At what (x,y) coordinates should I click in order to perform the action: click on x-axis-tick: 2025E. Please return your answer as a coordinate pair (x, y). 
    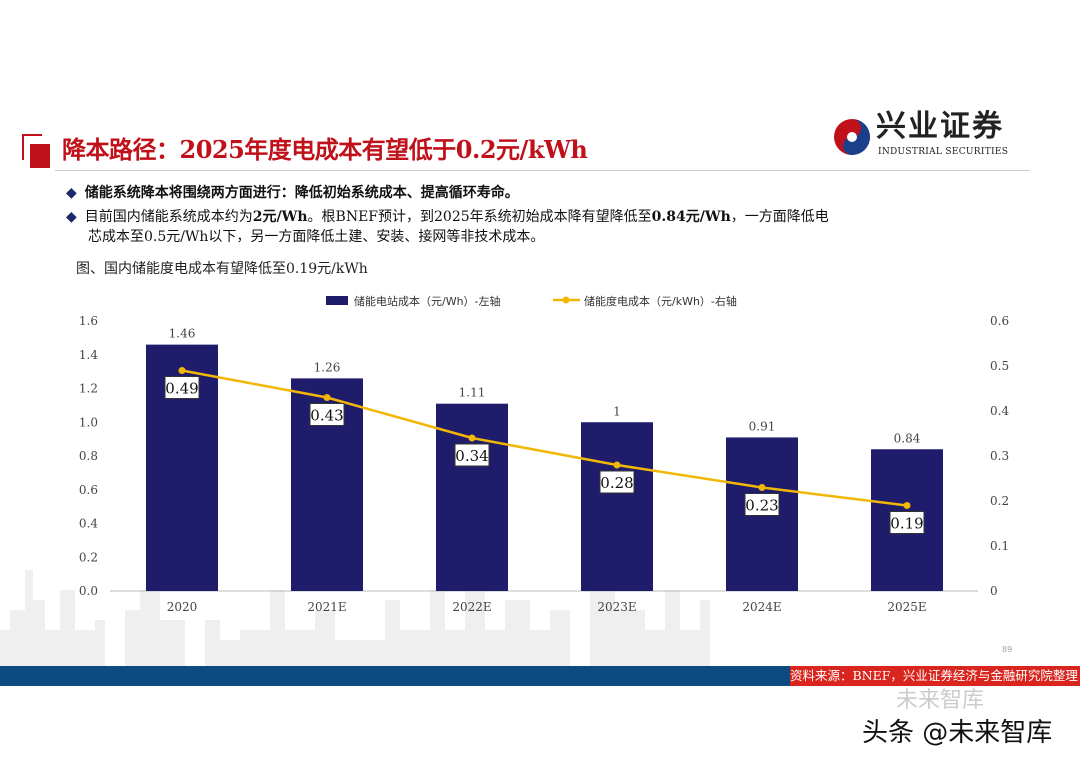
    Looking at the image, I should click on (906, 607).